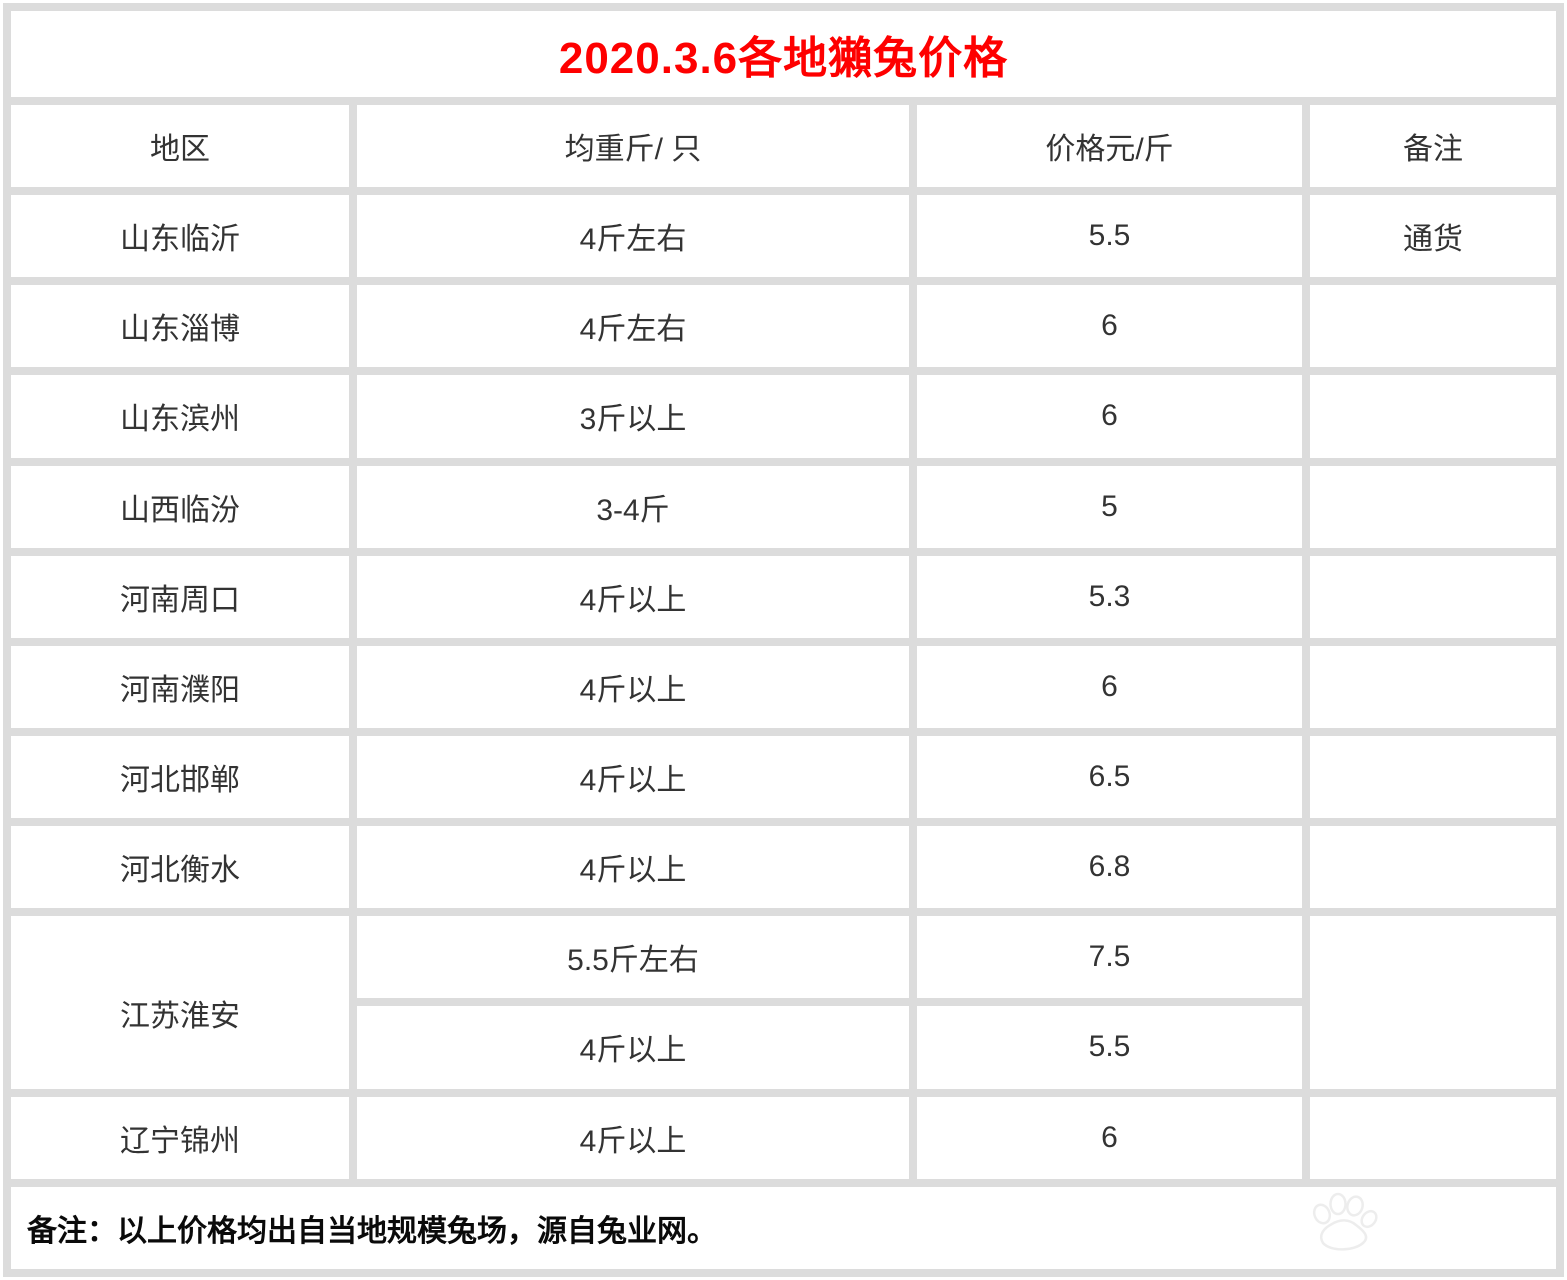  I want to click on footer-note-cell: 备注：以上价格均出自当地规模兔场，源自兔业网。, so click(783, 1227).